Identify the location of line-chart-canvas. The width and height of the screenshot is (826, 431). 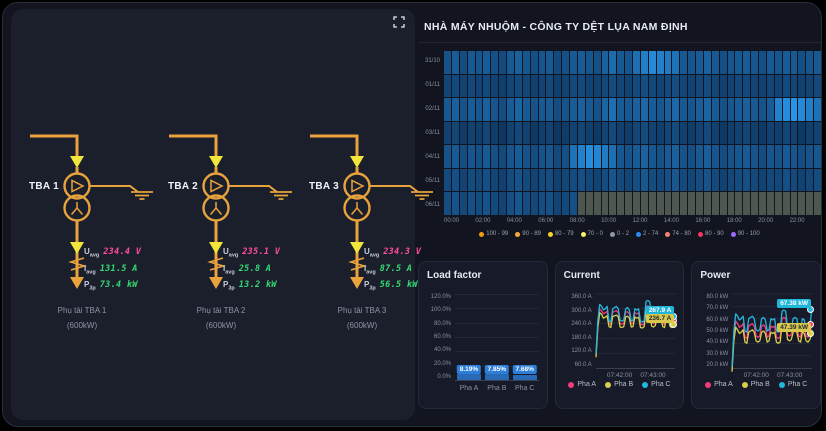
(636, 331).